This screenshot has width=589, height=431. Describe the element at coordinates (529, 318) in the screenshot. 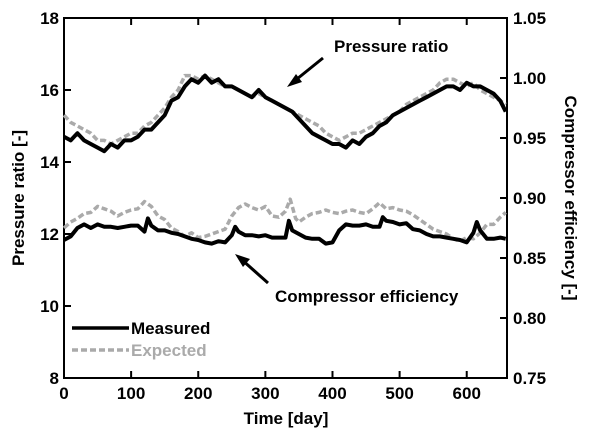

I see `y-right-tick-label: 0.80` at that location.